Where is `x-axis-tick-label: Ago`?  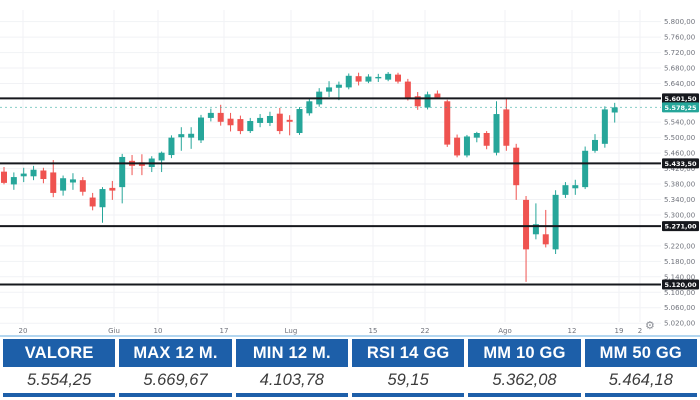
x-axis-tick-label: Ago is located at coordinates (505, 331).